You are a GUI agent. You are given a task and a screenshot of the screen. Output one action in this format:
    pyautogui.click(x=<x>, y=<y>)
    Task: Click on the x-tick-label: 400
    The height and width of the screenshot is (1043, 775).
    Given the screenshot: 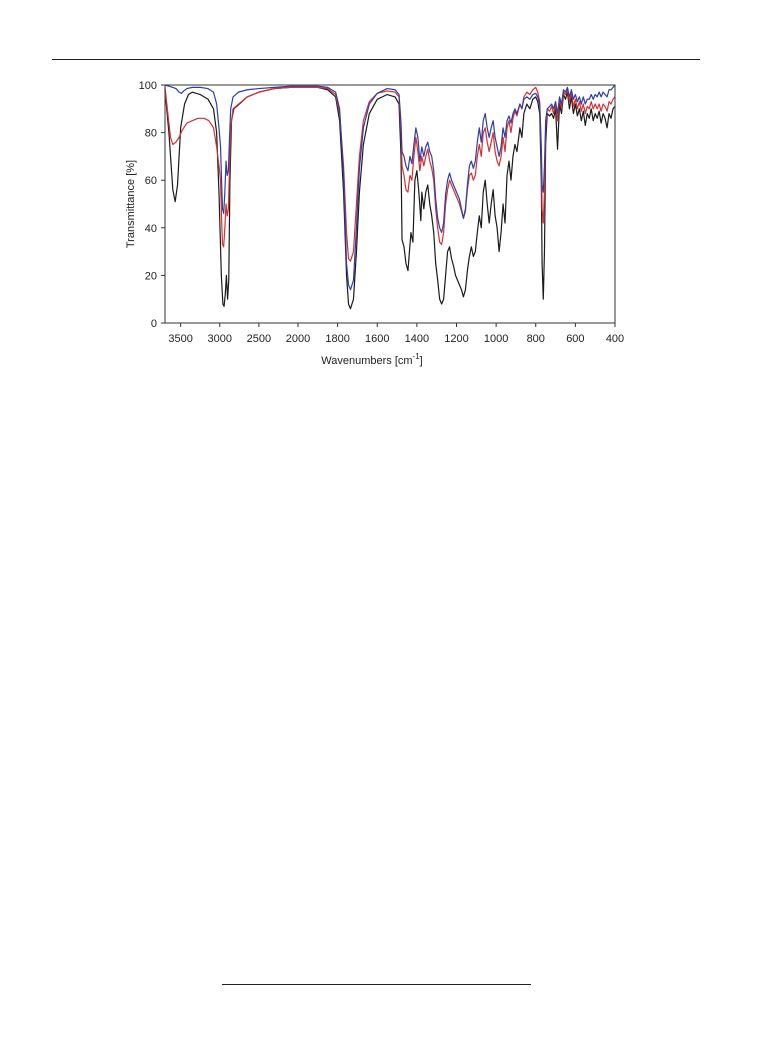 What is the action you would take?
    pyautogui.click(x=615, y=339)
    